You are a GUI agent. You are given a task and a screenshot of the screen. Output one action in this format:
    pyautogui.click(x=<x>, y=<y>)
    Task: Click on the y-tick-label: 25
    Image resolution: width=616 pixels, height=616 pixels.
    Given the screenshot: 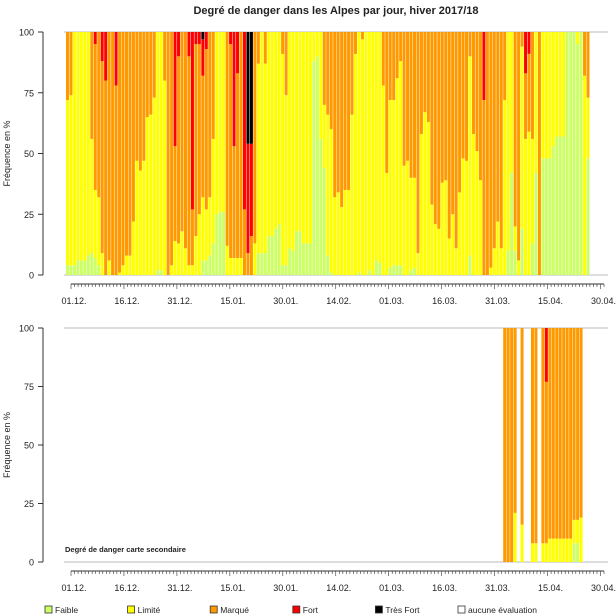 What is the action you would take?
    pyautogui.click(x=29, y=215)
    